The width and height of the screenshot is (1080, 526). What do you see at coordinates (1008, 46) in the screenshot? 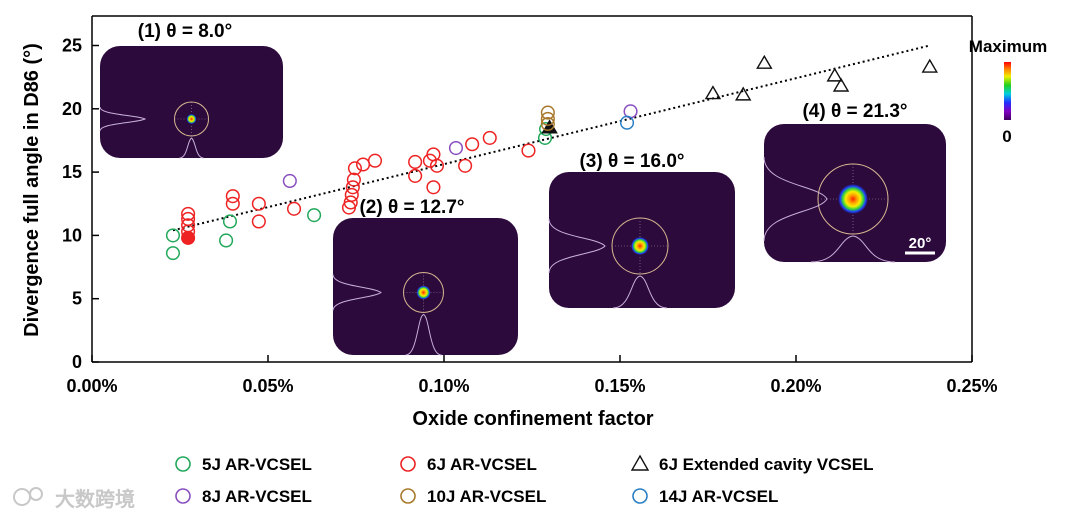
I see `colorbar-max-label: Maximum` at bounding box center [1008, 46].